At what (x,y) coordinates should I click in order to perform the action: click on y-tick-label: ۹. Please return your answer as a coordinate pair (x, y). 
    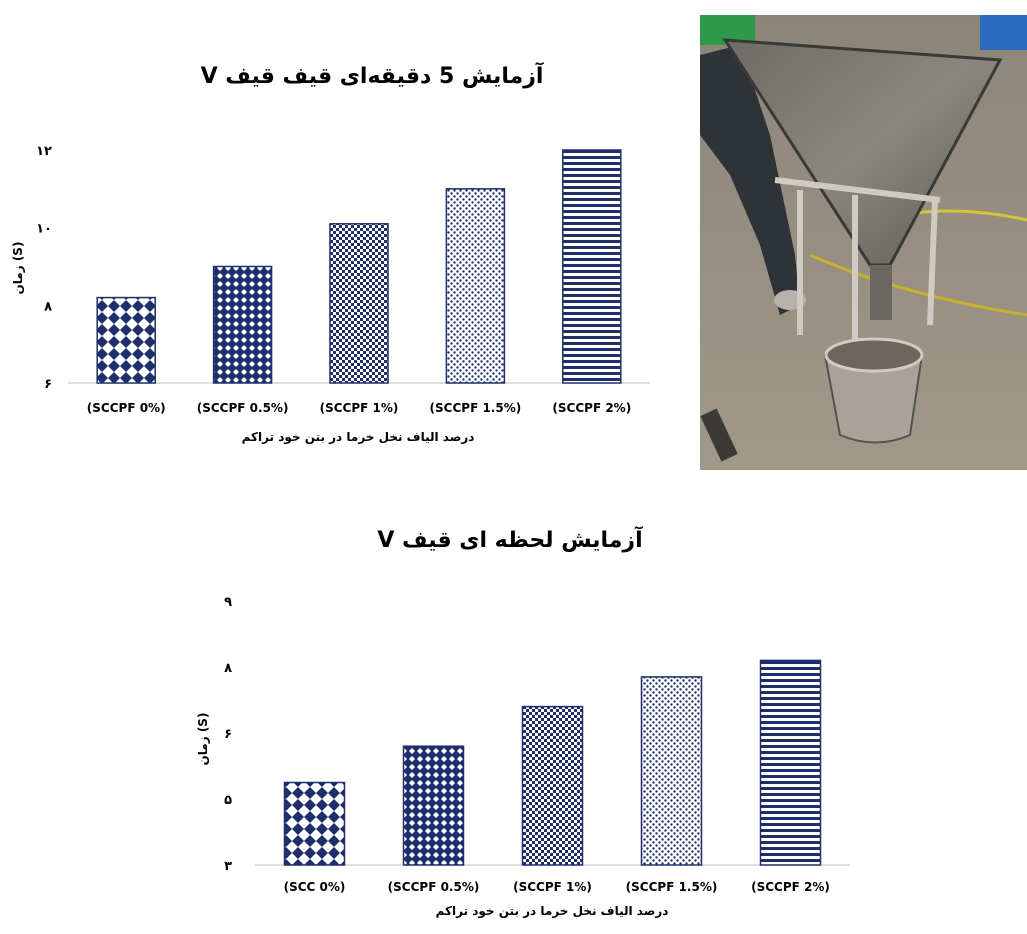
    Looking at the image, I should click on (228, 602).